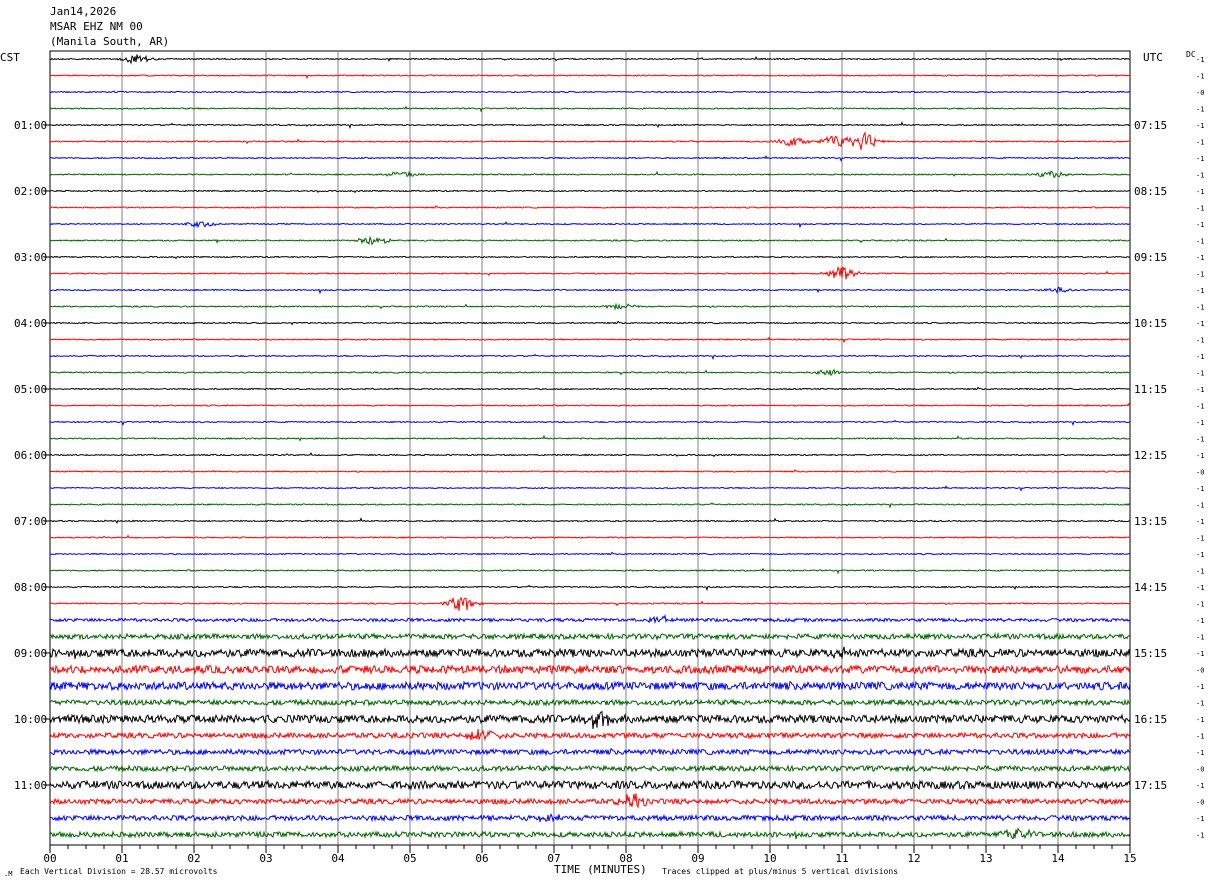 This screenshot has width=1210, height=886. What do you see at coordinates (1150, 323) in the screenshot?
I see `utc-hour-label: 10:15` at bounding box center [1150, 323].